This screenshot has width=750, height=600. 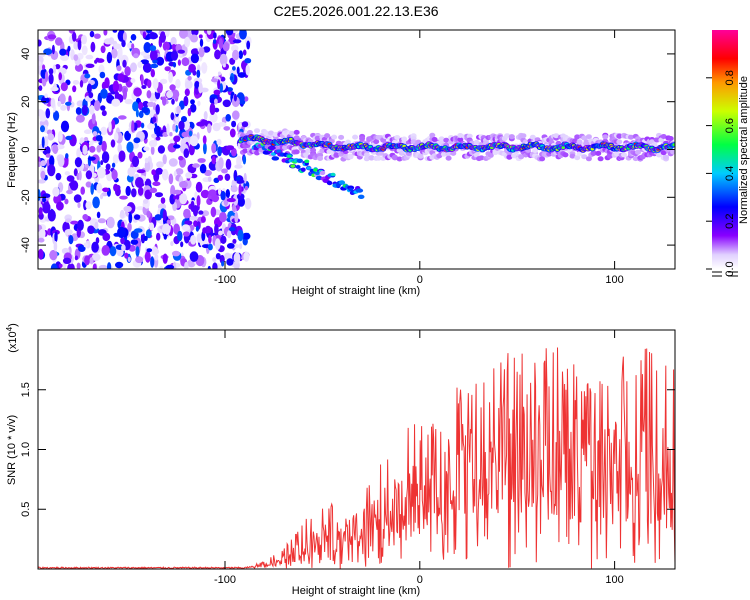 What do you see at coordinates (614, 280) in the screenshot?
I see `spectrogram-x-tick-label: 100` at bounding box center [614, 280].